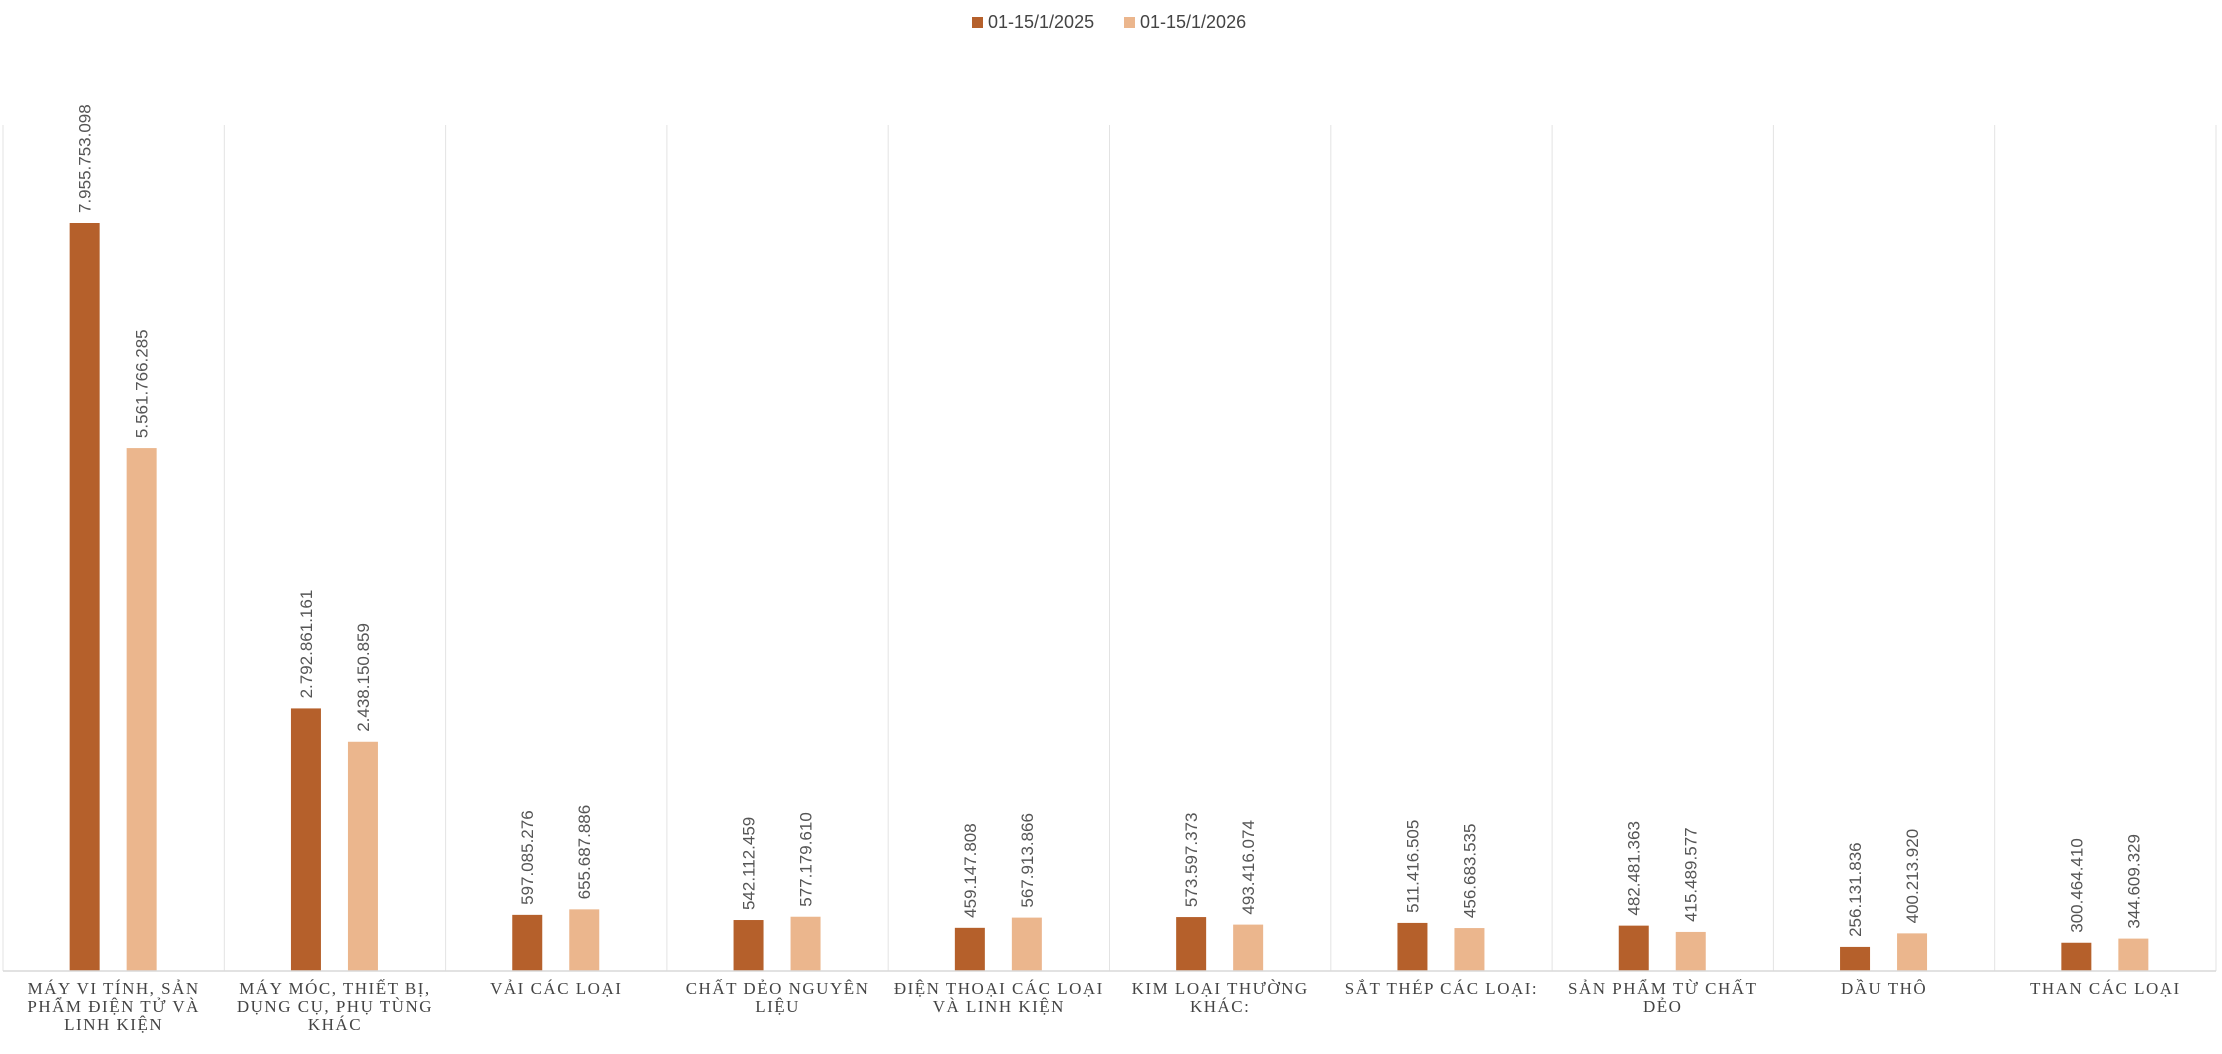  Describe the element at coordinates (977, 22) in the screenshot. I see `legend-swatch-2025` at that location.